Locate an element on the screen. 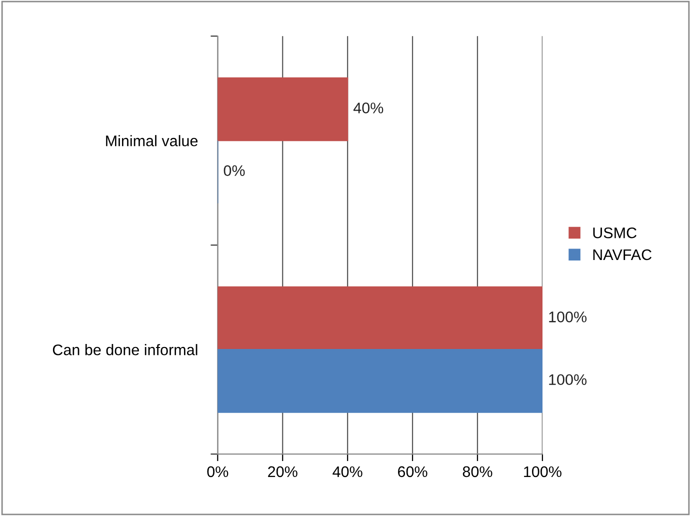 This screenshot has width=691, height=516. x-tick-label: 100% is located at coordinates (543, 472).